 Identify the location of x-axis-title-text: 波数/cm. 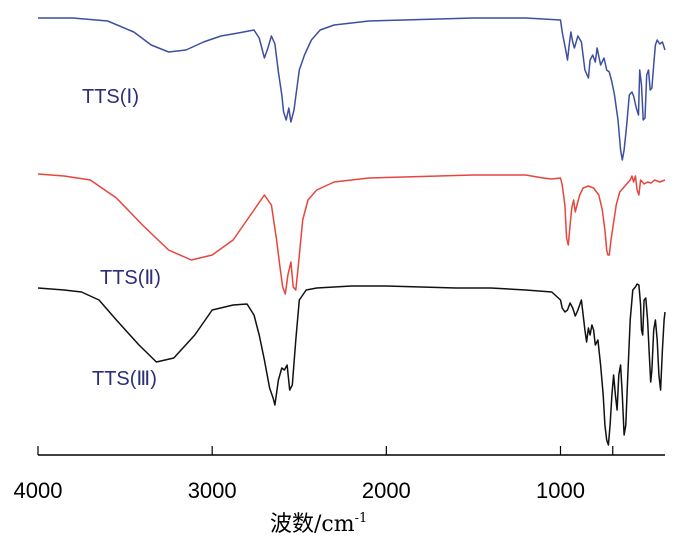
(312, 524).